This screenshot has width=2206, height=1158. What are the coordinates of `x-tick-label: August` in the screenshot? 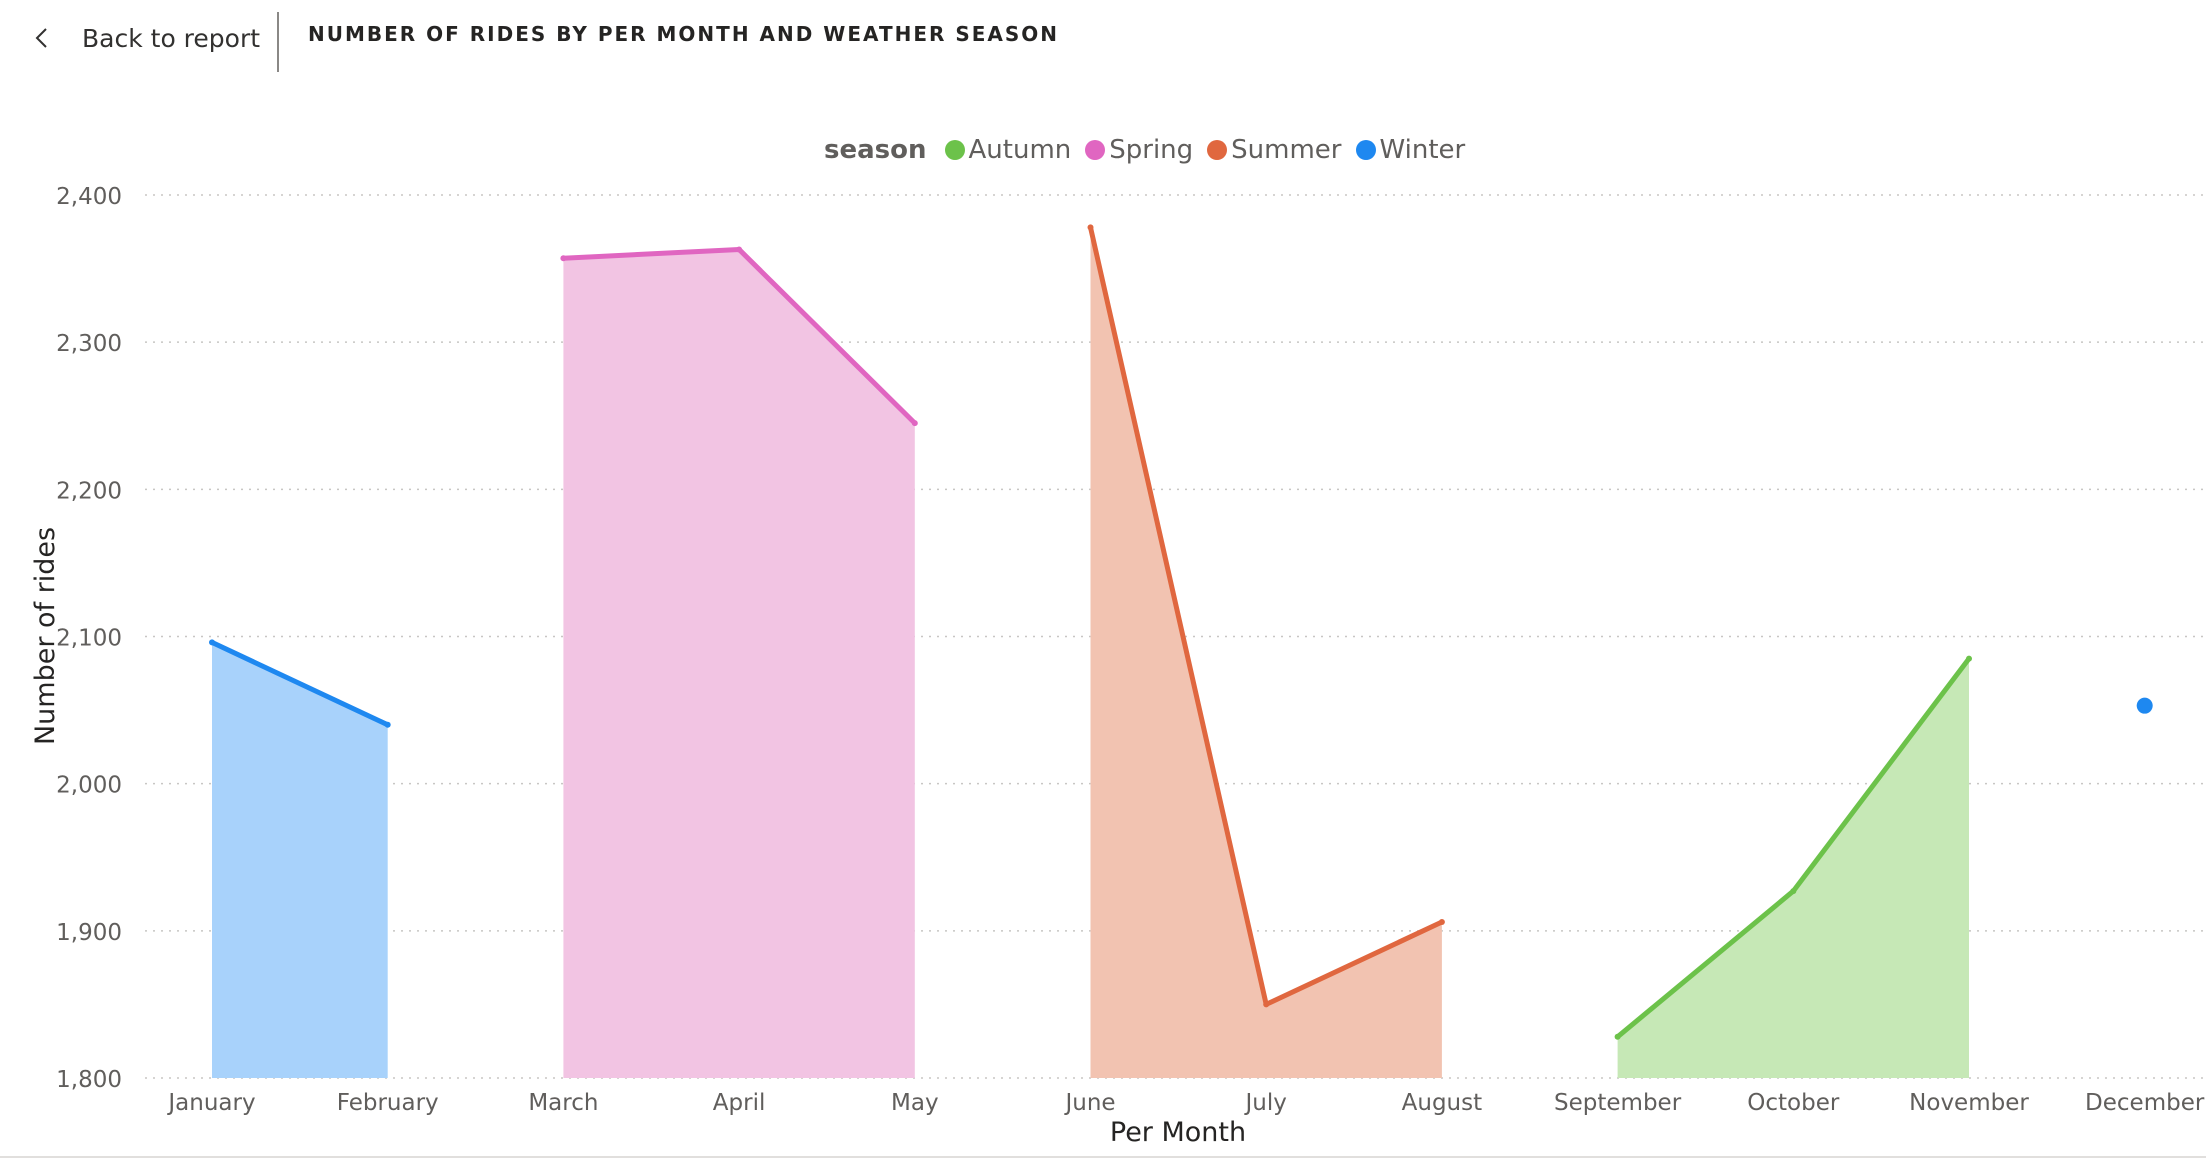 It's located at (1442, 1103).